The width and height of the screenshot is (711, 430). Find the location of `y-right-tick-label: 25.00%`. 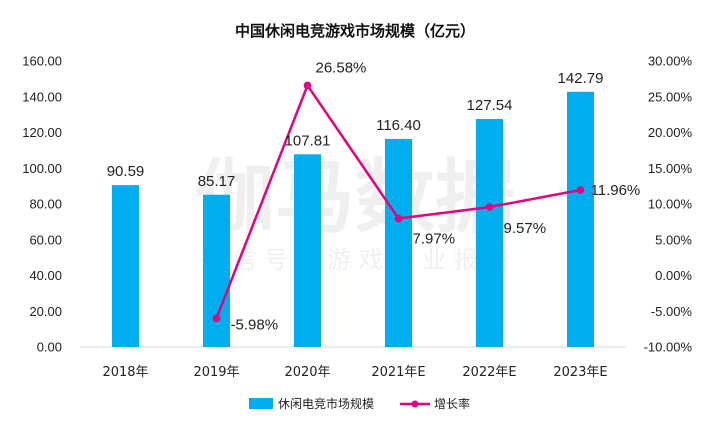

y-right-tick-label: 25.00% is located at coordinates (670, 96).